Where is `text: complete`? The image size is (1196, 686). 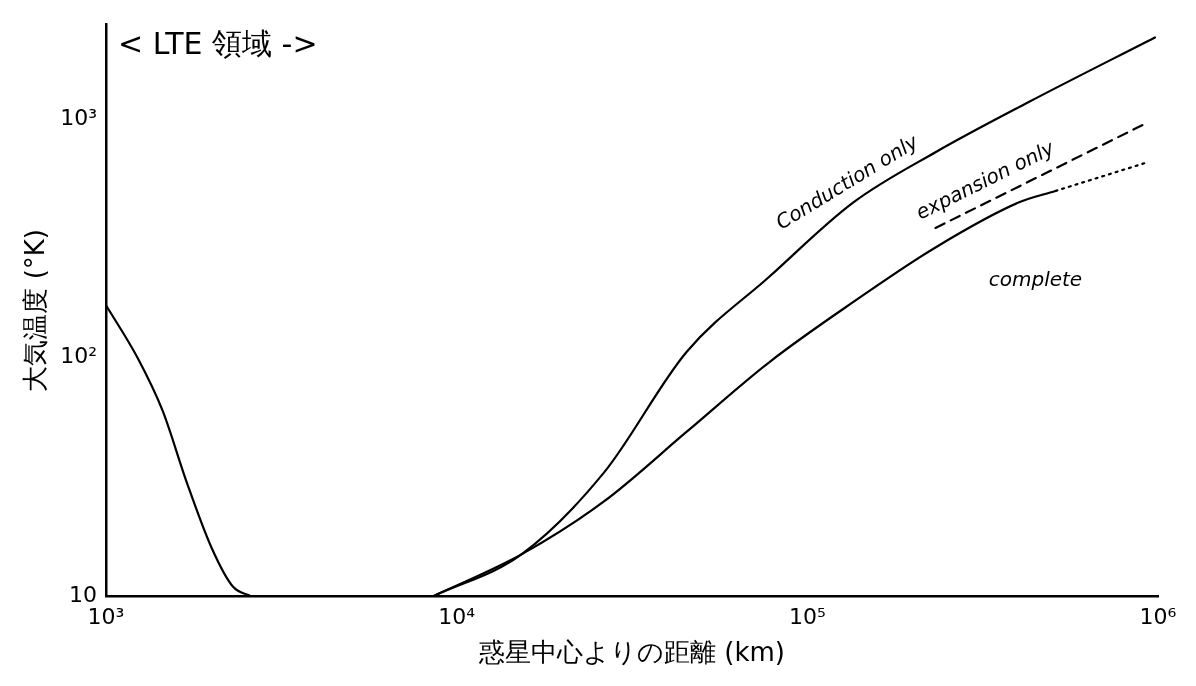
text: complete is located at coordinates (1035, 278).